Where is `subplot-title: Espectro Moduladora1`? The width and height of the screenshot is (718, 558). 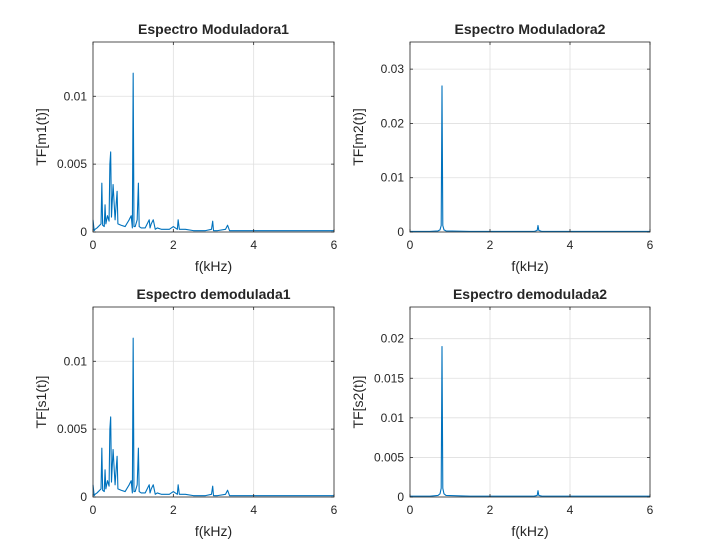 subplot-title: Espectro Moduladora1 is located at coordinates (213, 29).